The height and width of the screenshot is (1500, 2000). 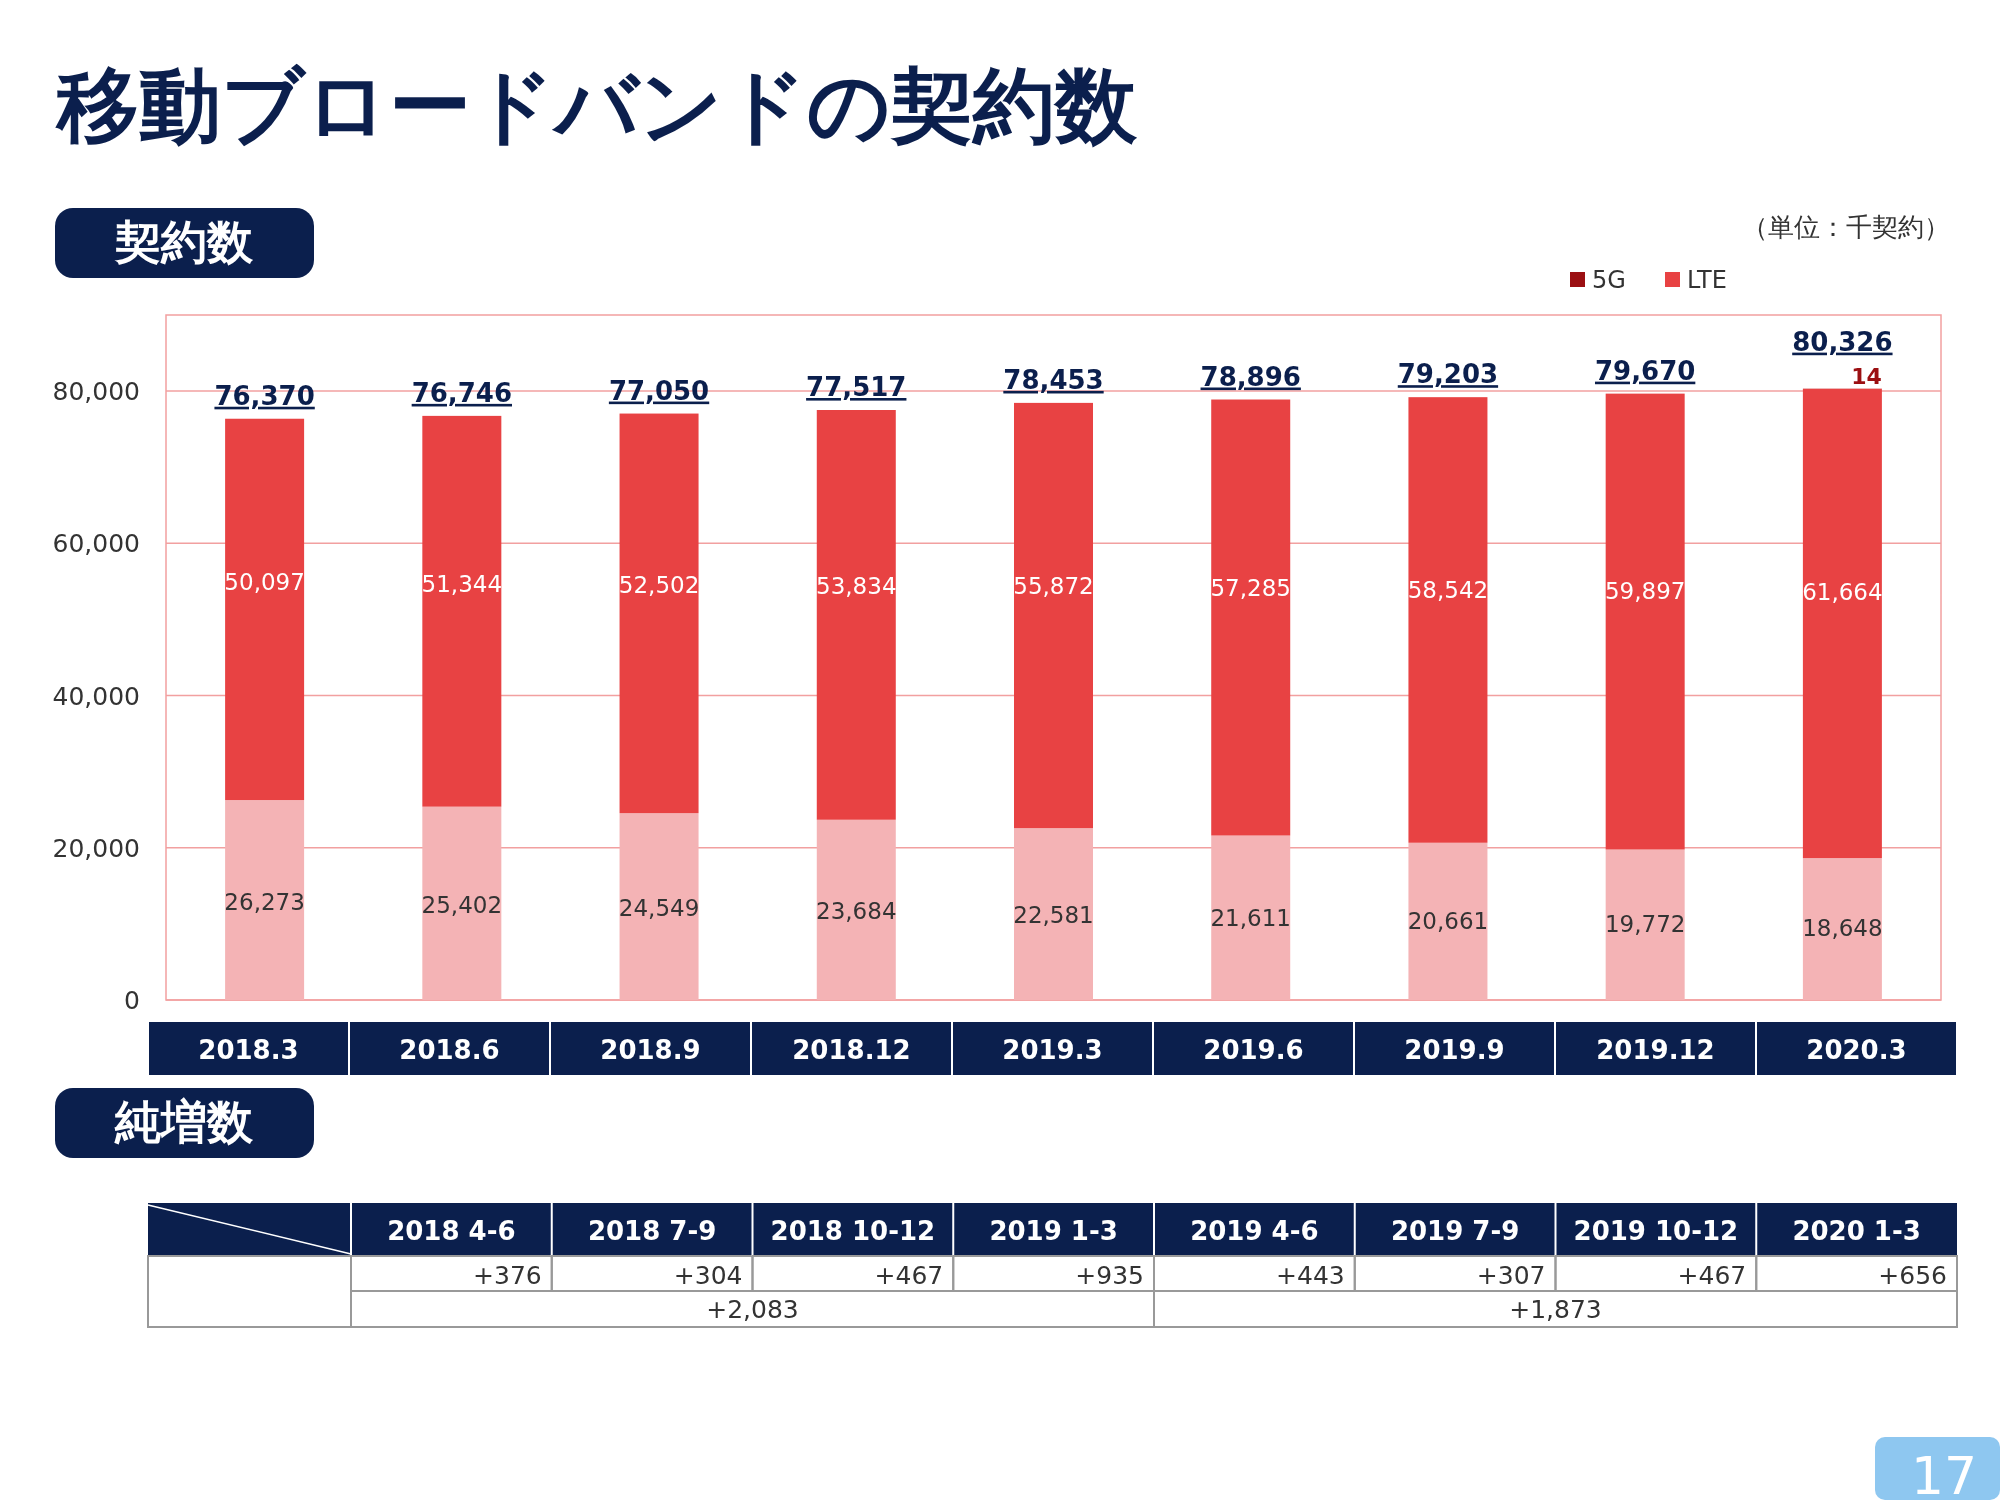 I want to click on x-tick-label: 2019.12, so click(x=1655, y=1050).